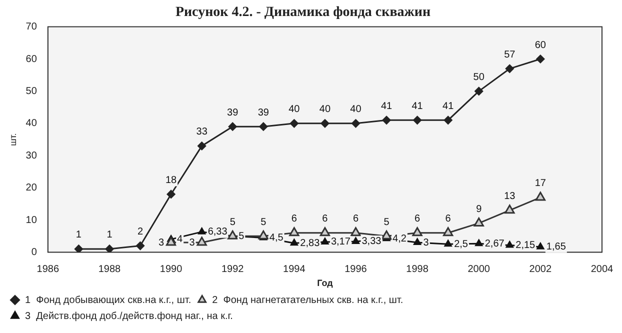 The image size is (622, 333). Describe the element at coordinates (494, 244) in the screenshot. I see `data-label: 2,67` at that location.